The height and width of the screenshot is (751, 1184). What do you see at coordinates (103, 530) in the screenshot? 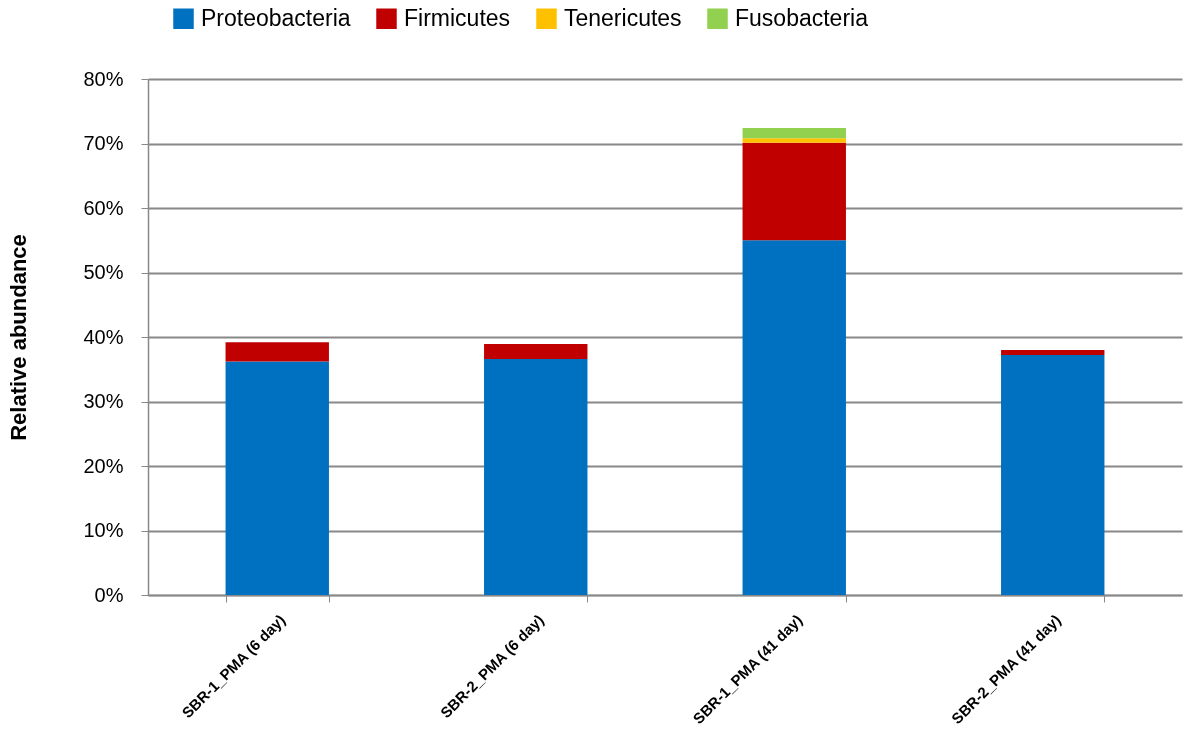
I see `y-tick-label: 10%` at bounding box center [103, 530].